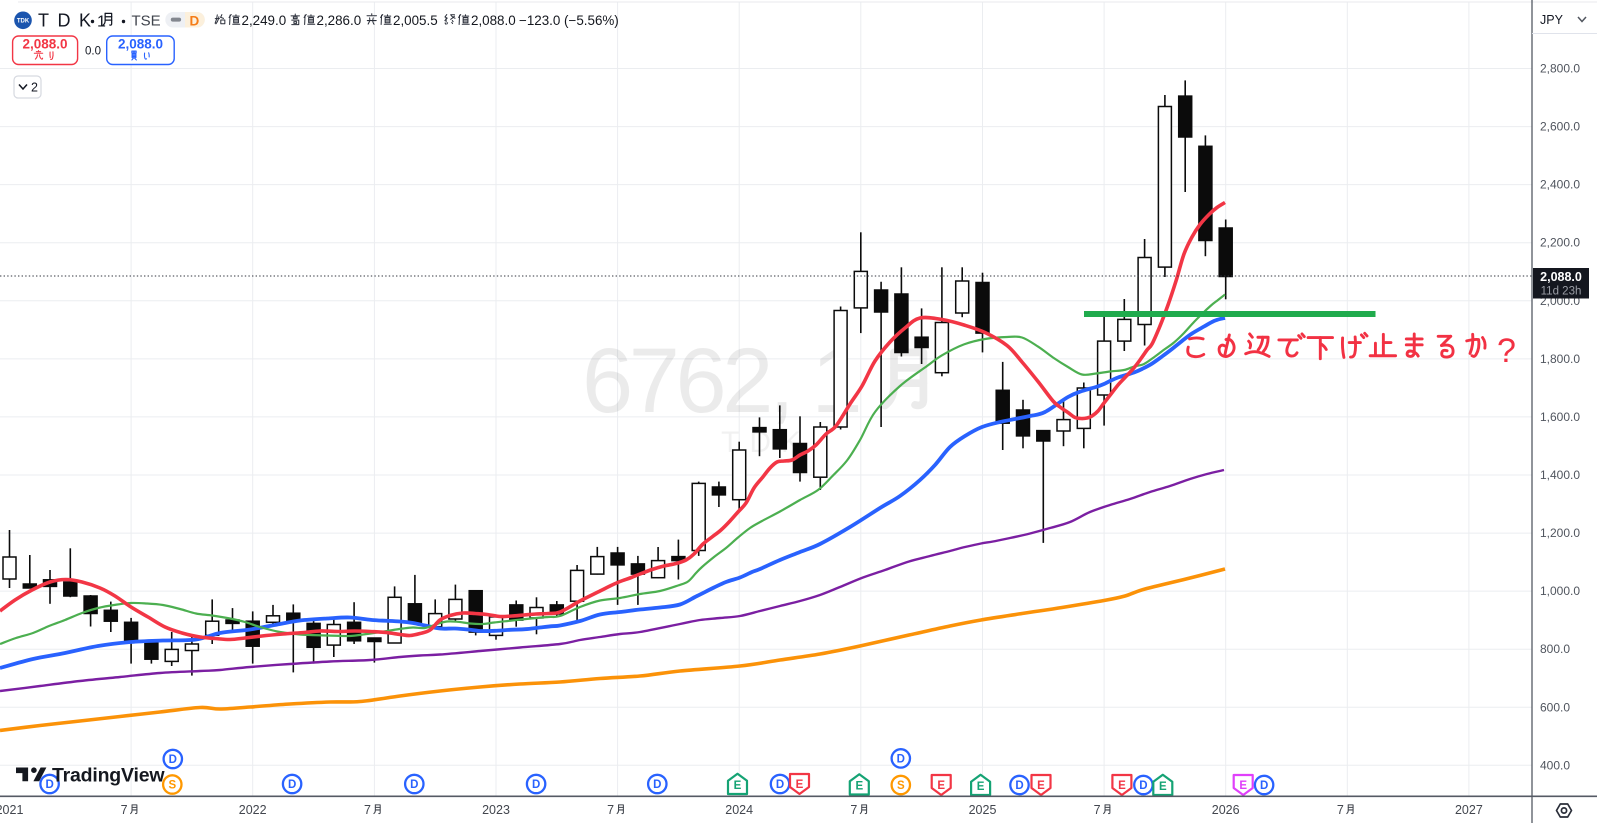  I want to click on svg-text: 2,249.0, so click(264, 20).